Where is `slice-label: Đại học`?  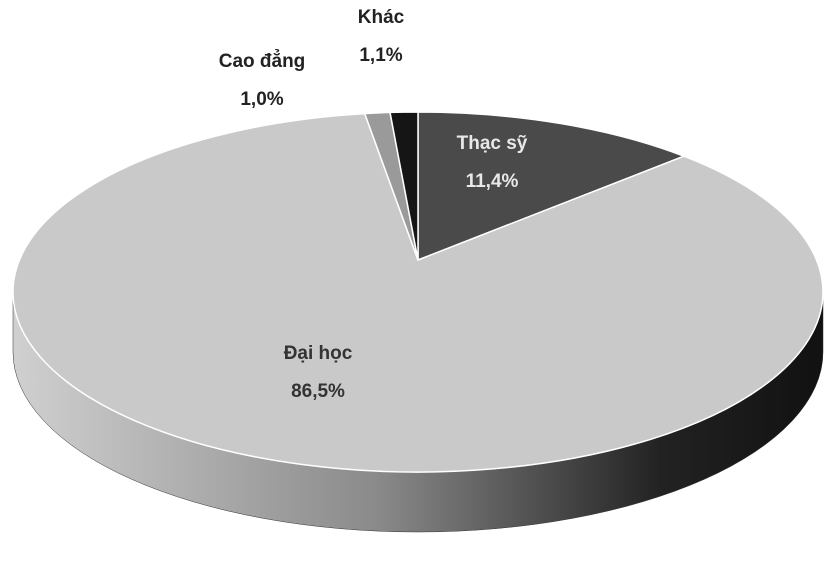 slice-label: Đại học is located at coordinates (318, 353).